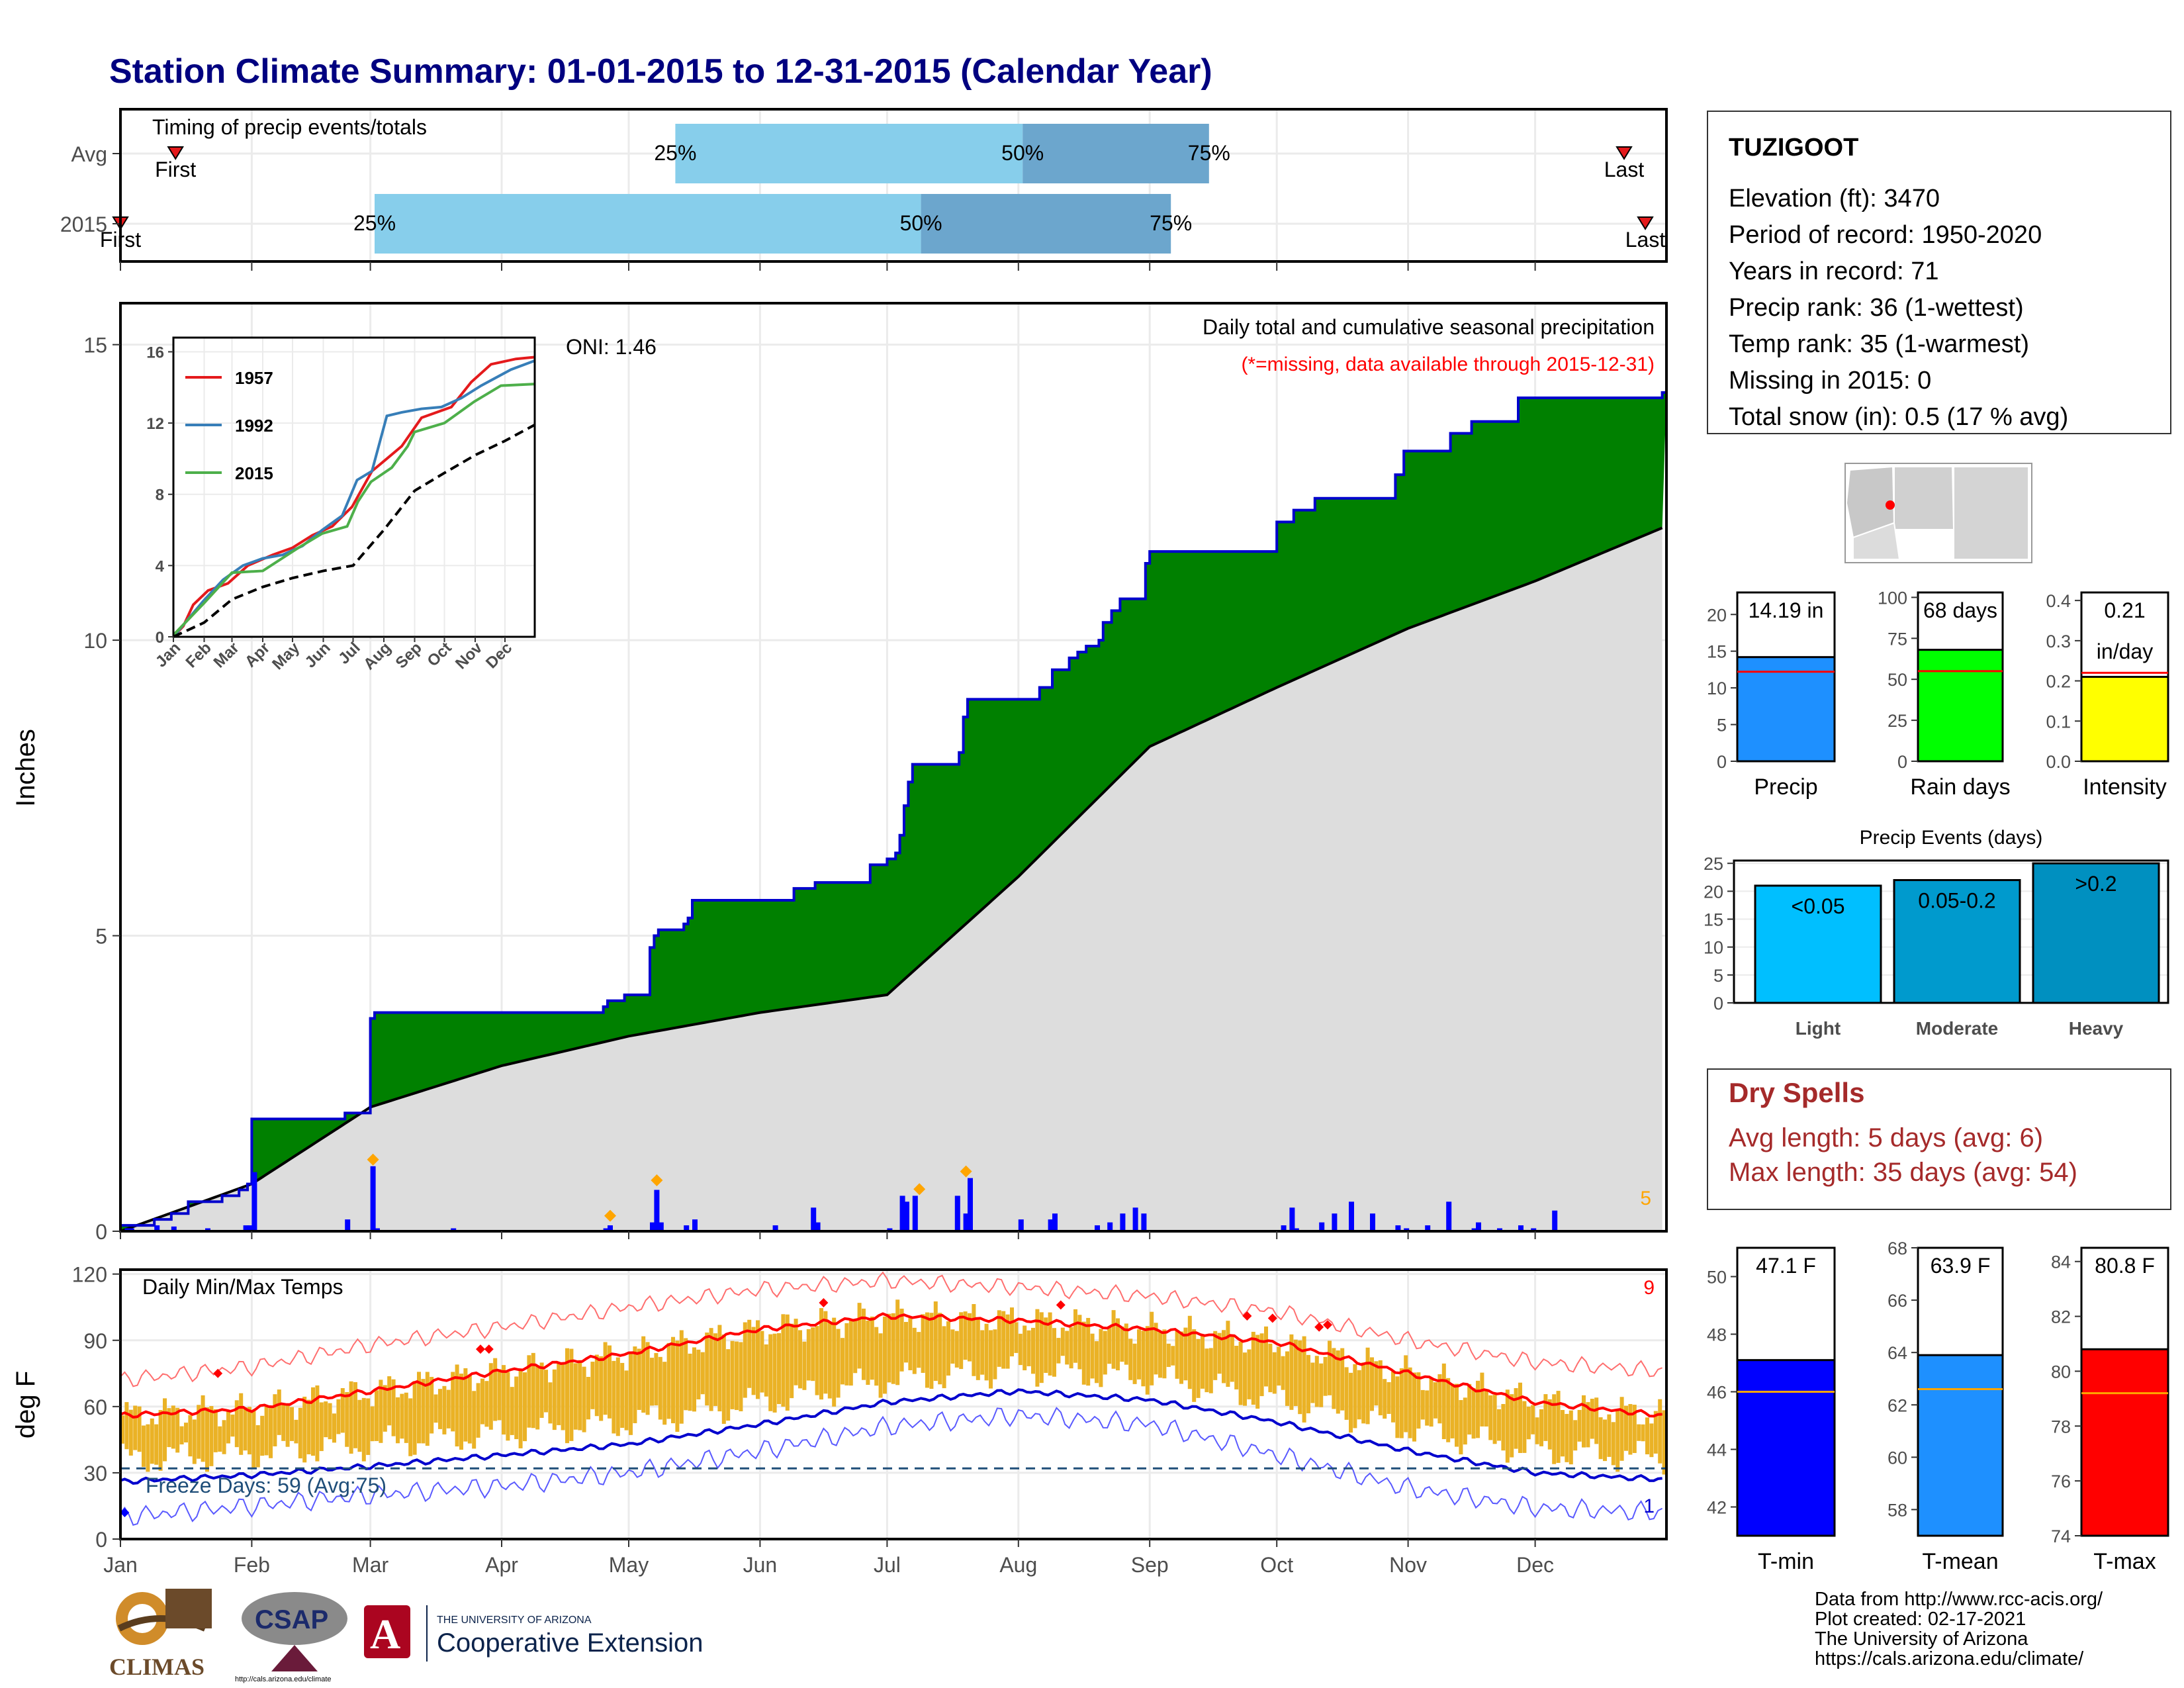  What do you see at coordinates (1922, 1639) in the screenshot?
I see `footer-line: The University of Arizona` at bounding box center [1922, 1639].